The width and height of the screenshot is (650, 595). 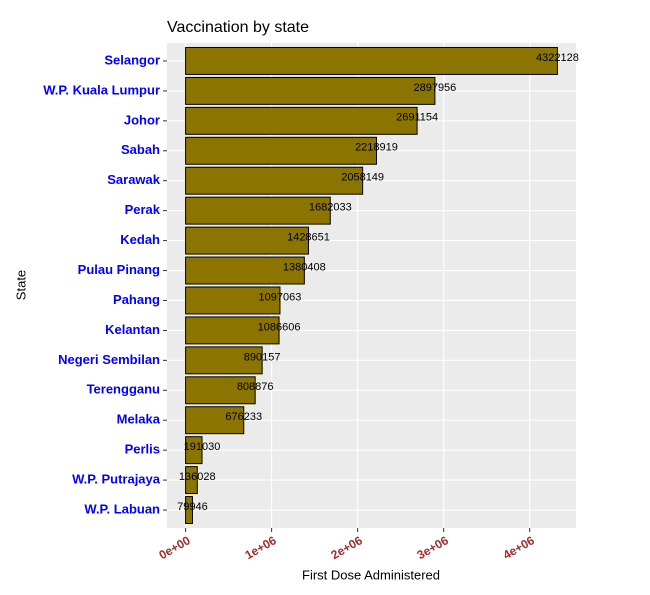 What do you see at coordinates (132, 329) in the screenshot?
I see `y-tick-label: Kelantan` at bounding box center [132, 329].